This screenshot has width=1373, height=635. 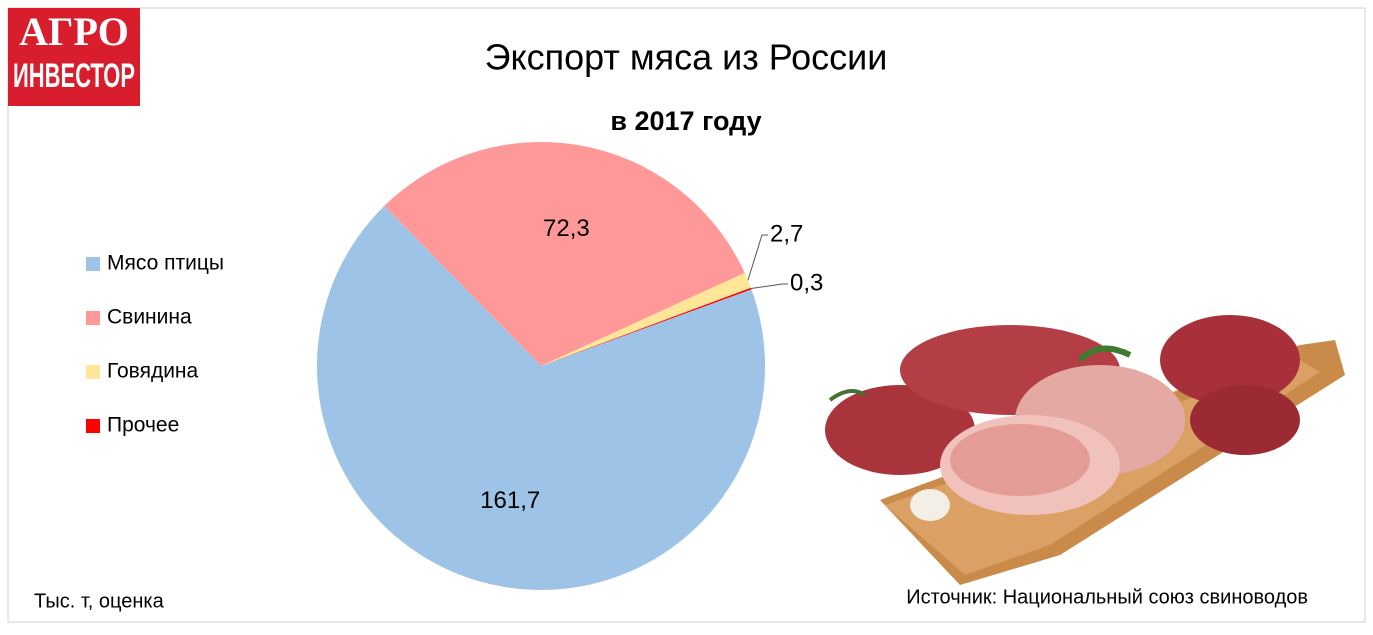 I want to click on logo-text: АГРО, so click(x=74, y=31).